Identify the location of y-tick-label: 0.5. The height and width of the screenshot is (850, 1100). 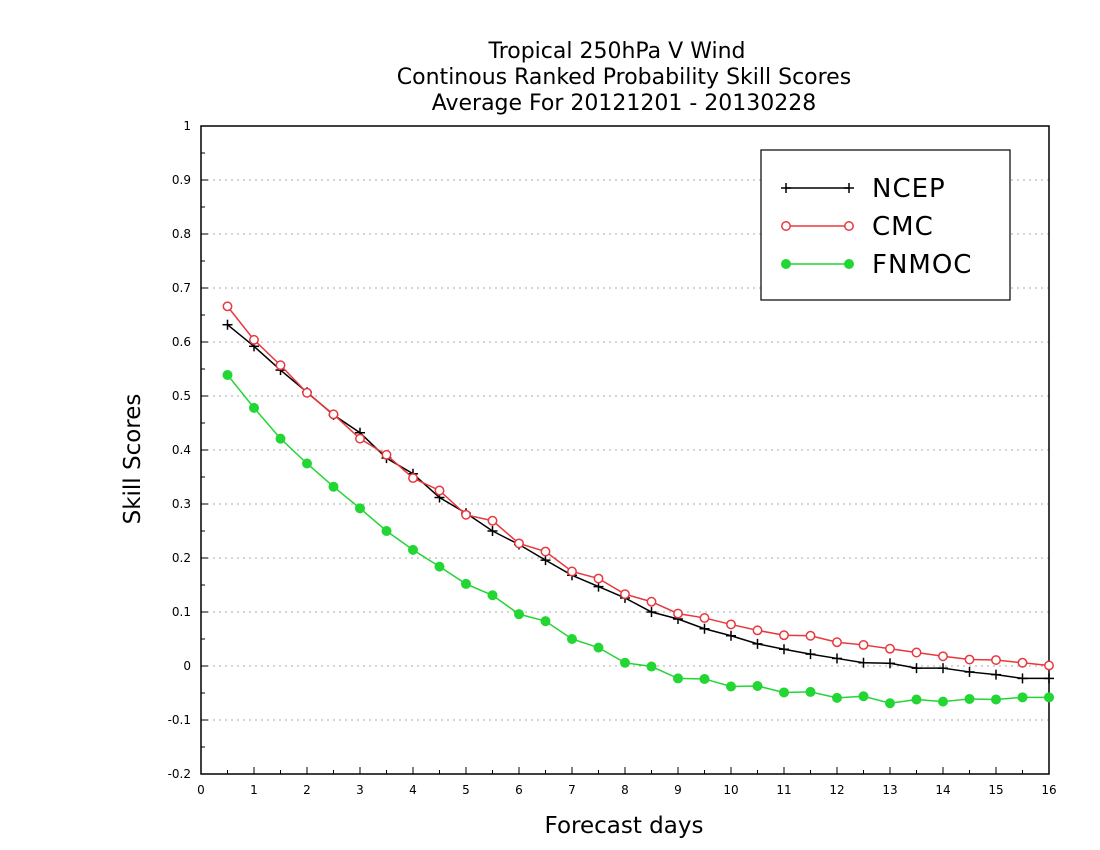
(181, 396).